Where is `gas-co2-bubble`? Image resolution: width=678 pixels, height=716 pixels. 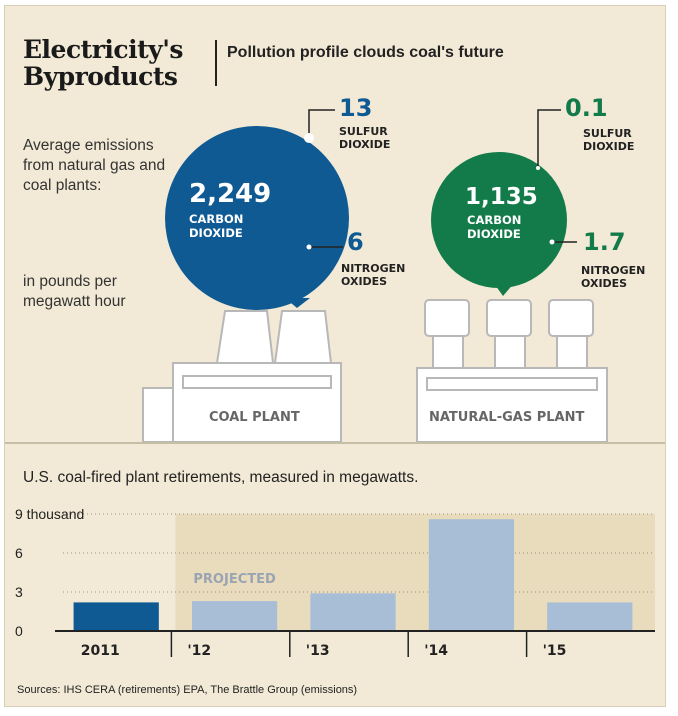
gas-co2-bubble is located at coordinates (499, 220).